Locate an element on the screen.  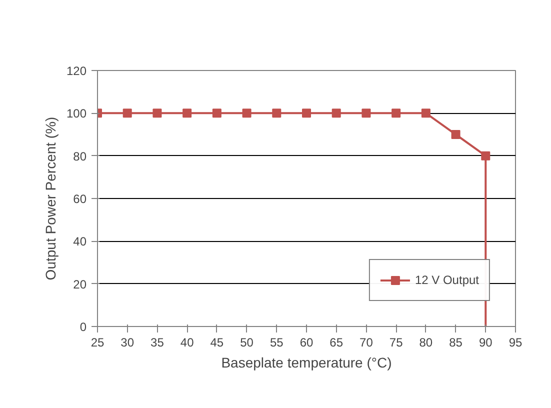
x-tick-label: 85 is located at coordinates (456, 343).